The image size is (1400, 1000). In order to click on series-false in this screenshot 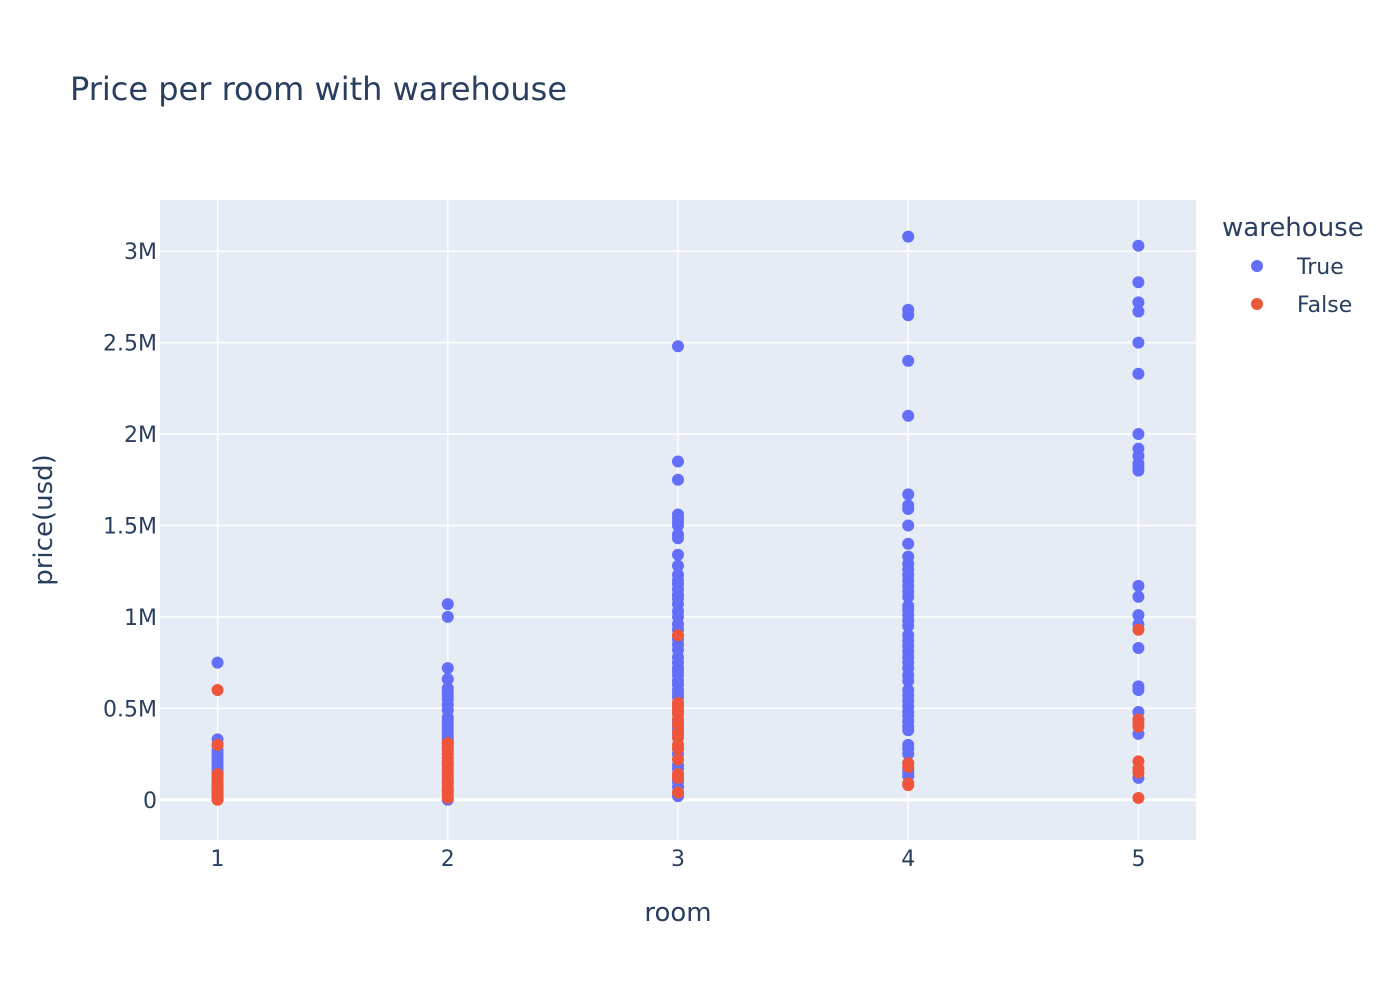, I will do `click(678, 714)`.